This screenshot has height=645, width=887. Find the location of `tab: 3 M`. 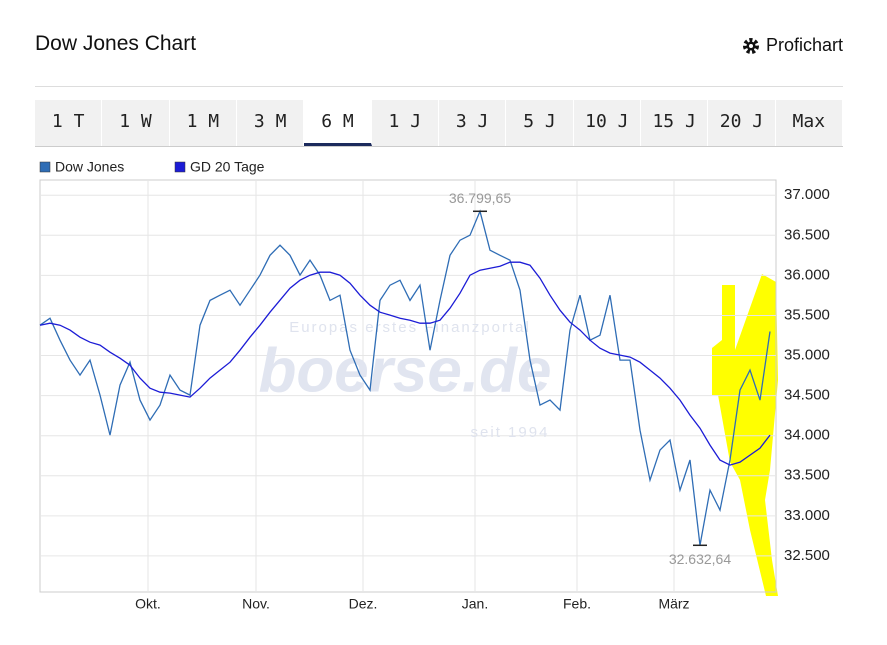

tab: 3 M is located at coordinates (271, 123).